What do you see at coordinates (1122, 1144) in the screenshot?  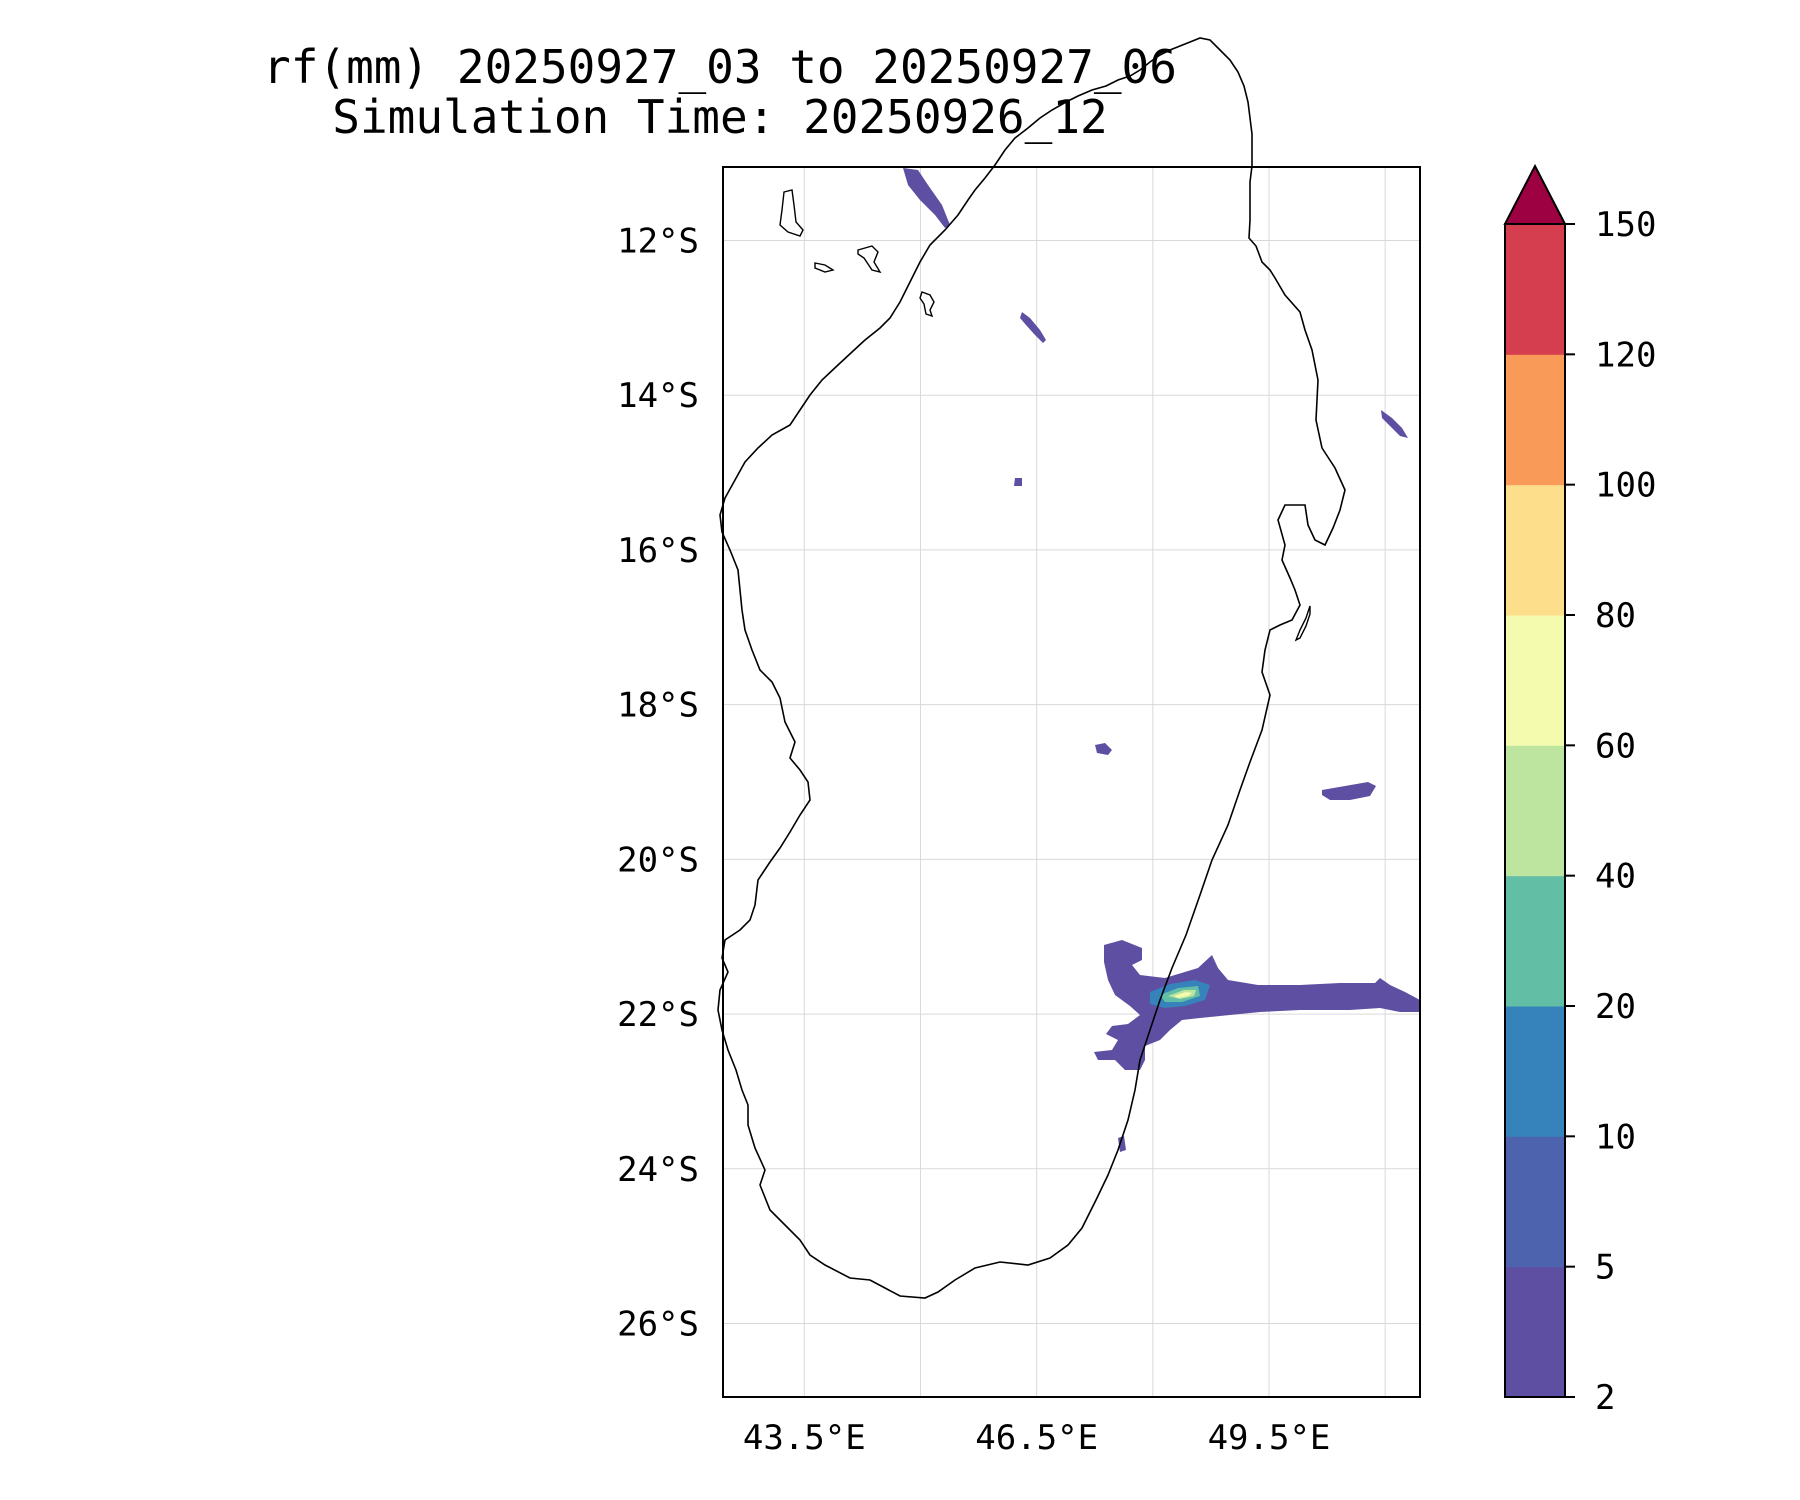 I see `rain-patch-south-small` at bounding box center [1122, 1144].